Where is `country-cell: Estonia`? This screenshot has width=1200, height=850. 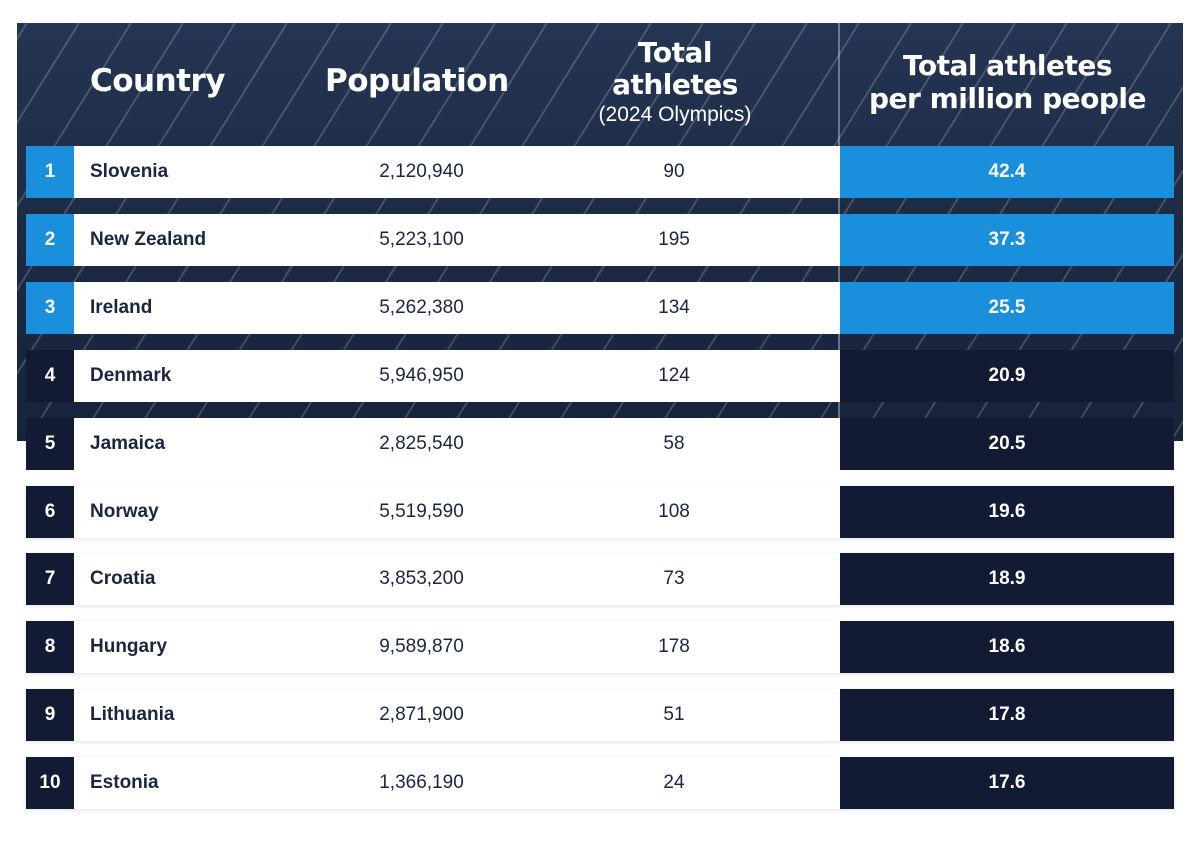
country-cell: Estonia is located at coordinates (124, 782).